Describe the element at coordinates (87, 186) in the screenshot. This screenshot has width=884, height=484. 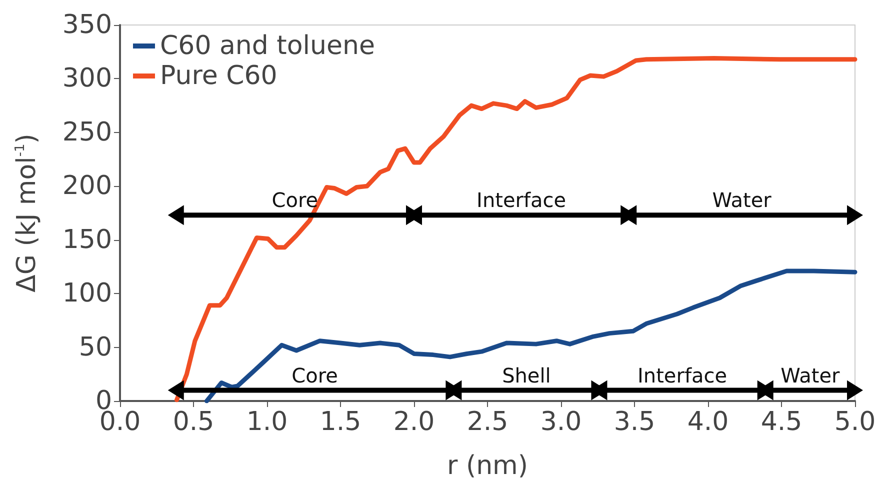
I see `y-tick-label: 200` at that location.